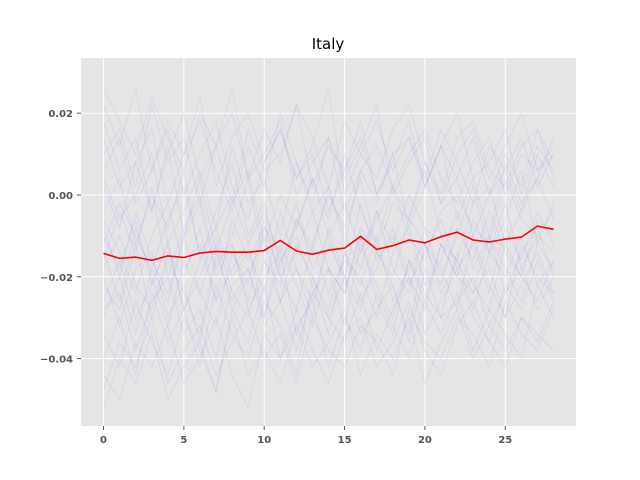 The width and height of the screenshot is (640, 480). I want to click on y-tick-label-3: 0.02, so click(60, 114).